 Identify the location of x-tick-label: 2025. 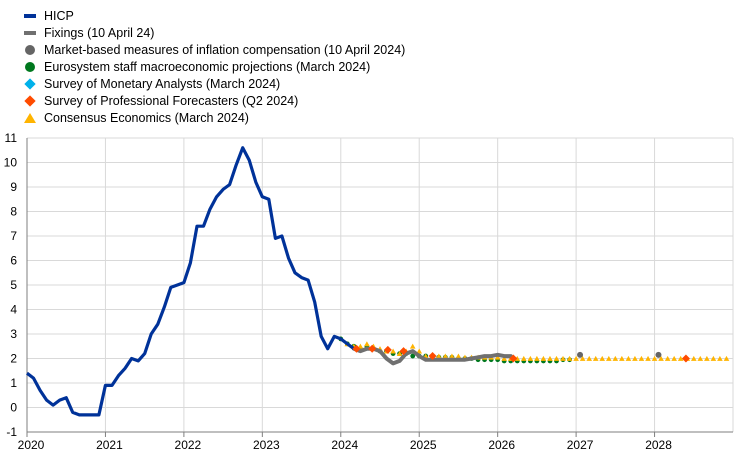
(423, 445).